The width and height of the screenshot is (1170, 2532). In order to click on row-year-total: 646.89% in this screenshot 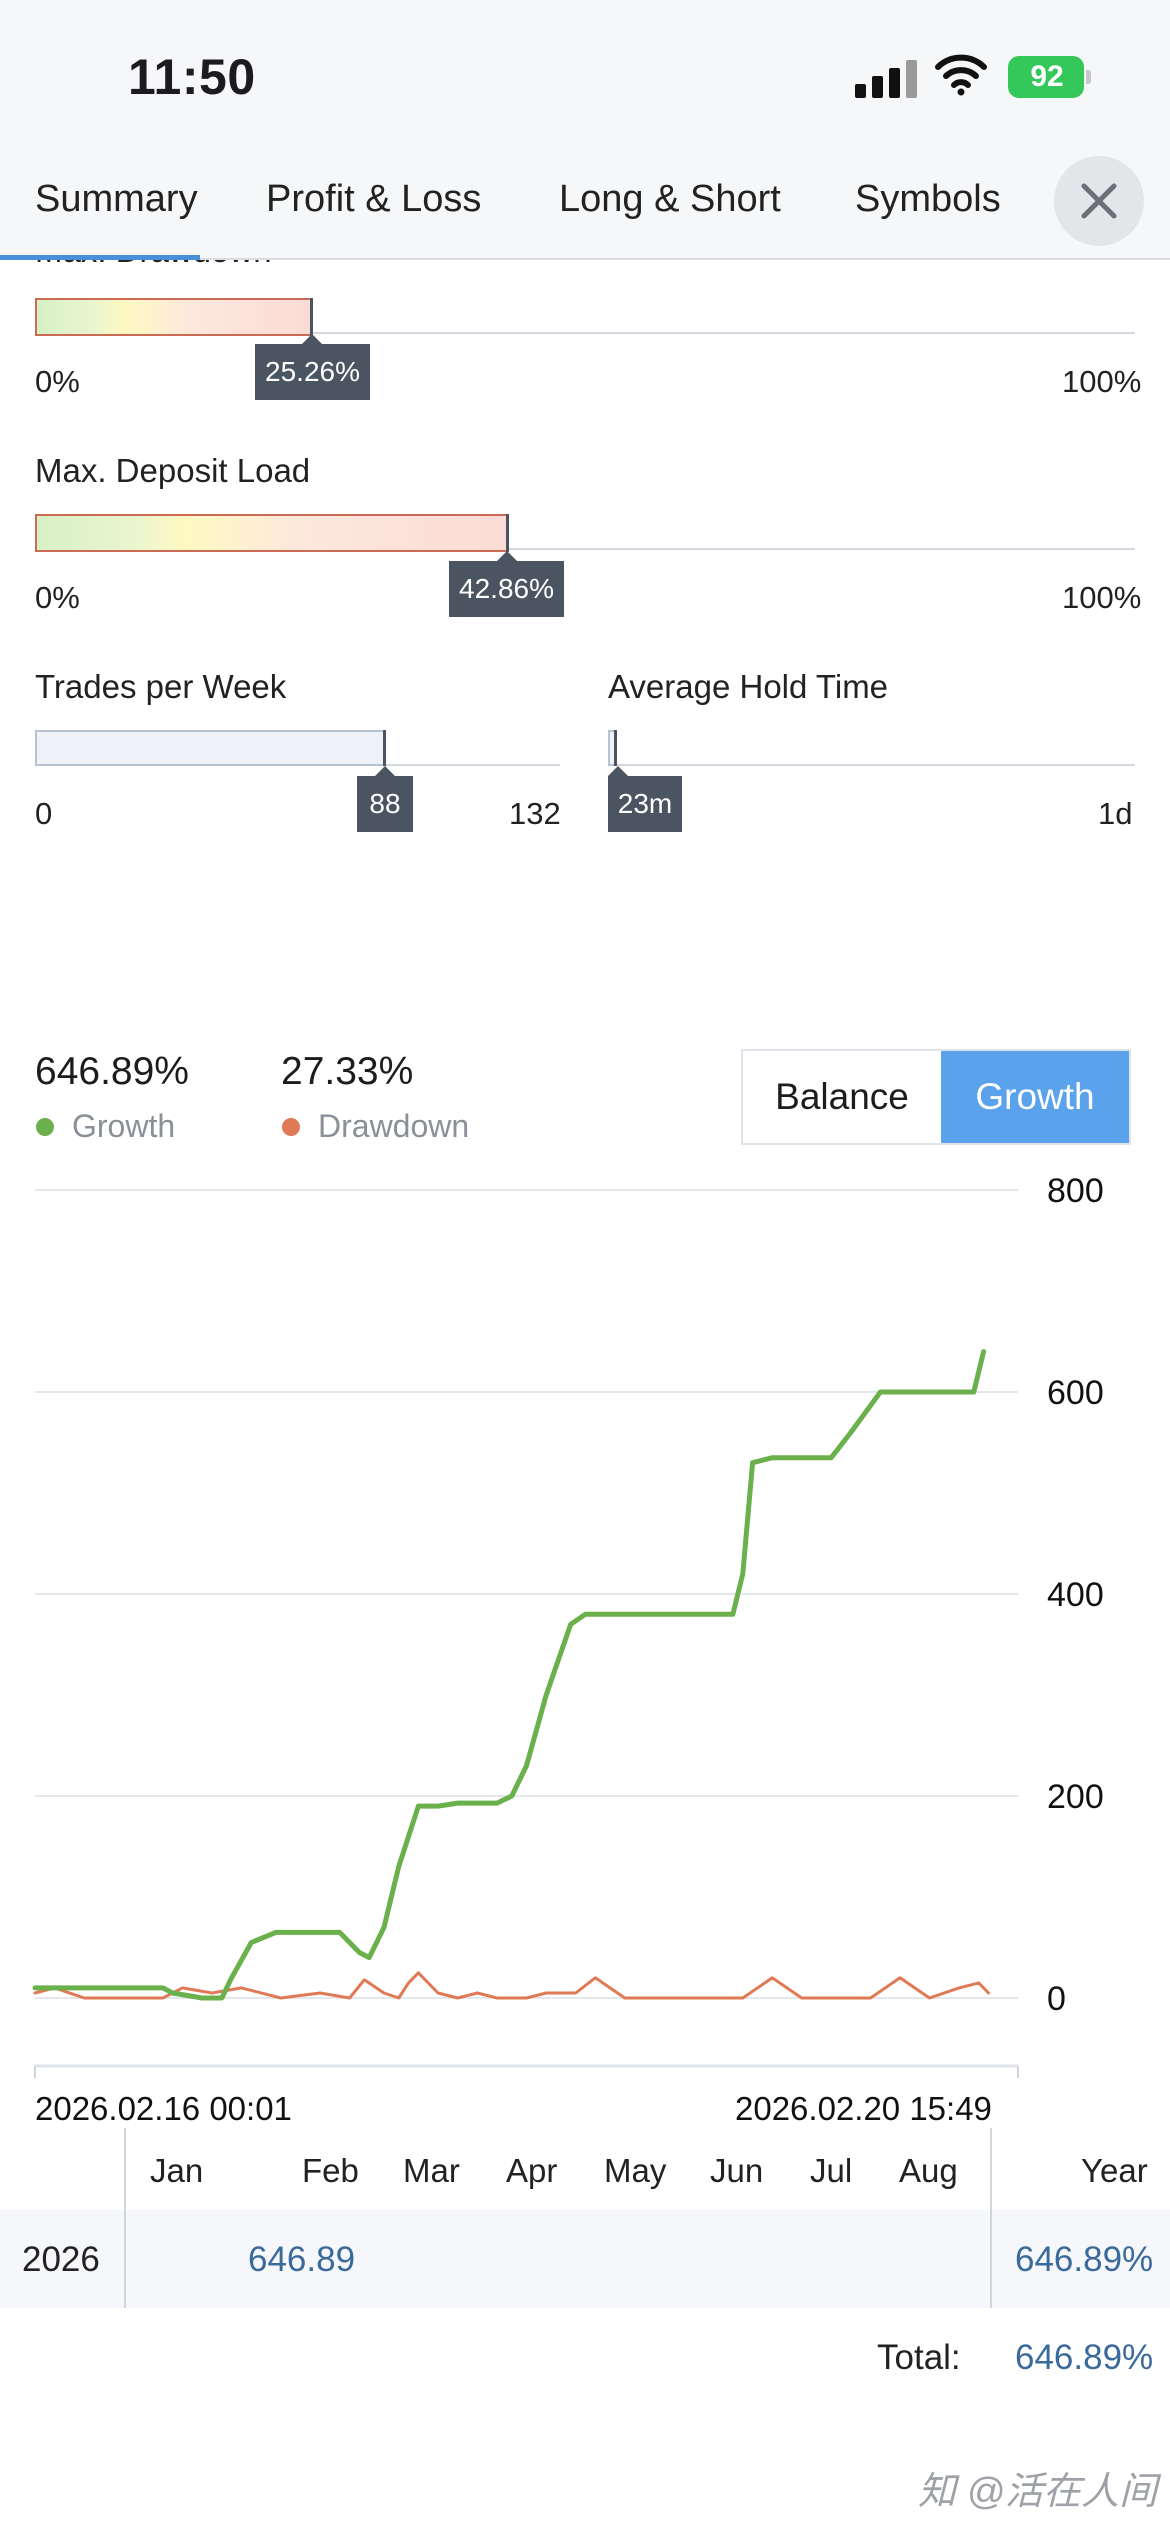, I will do `click(1084, 2259)`.